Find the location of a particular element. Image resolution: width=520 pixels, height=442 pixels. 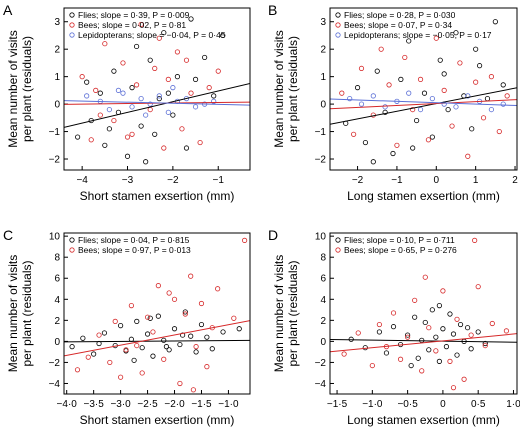

panel-letter: C is located at coordinates (8, 235).